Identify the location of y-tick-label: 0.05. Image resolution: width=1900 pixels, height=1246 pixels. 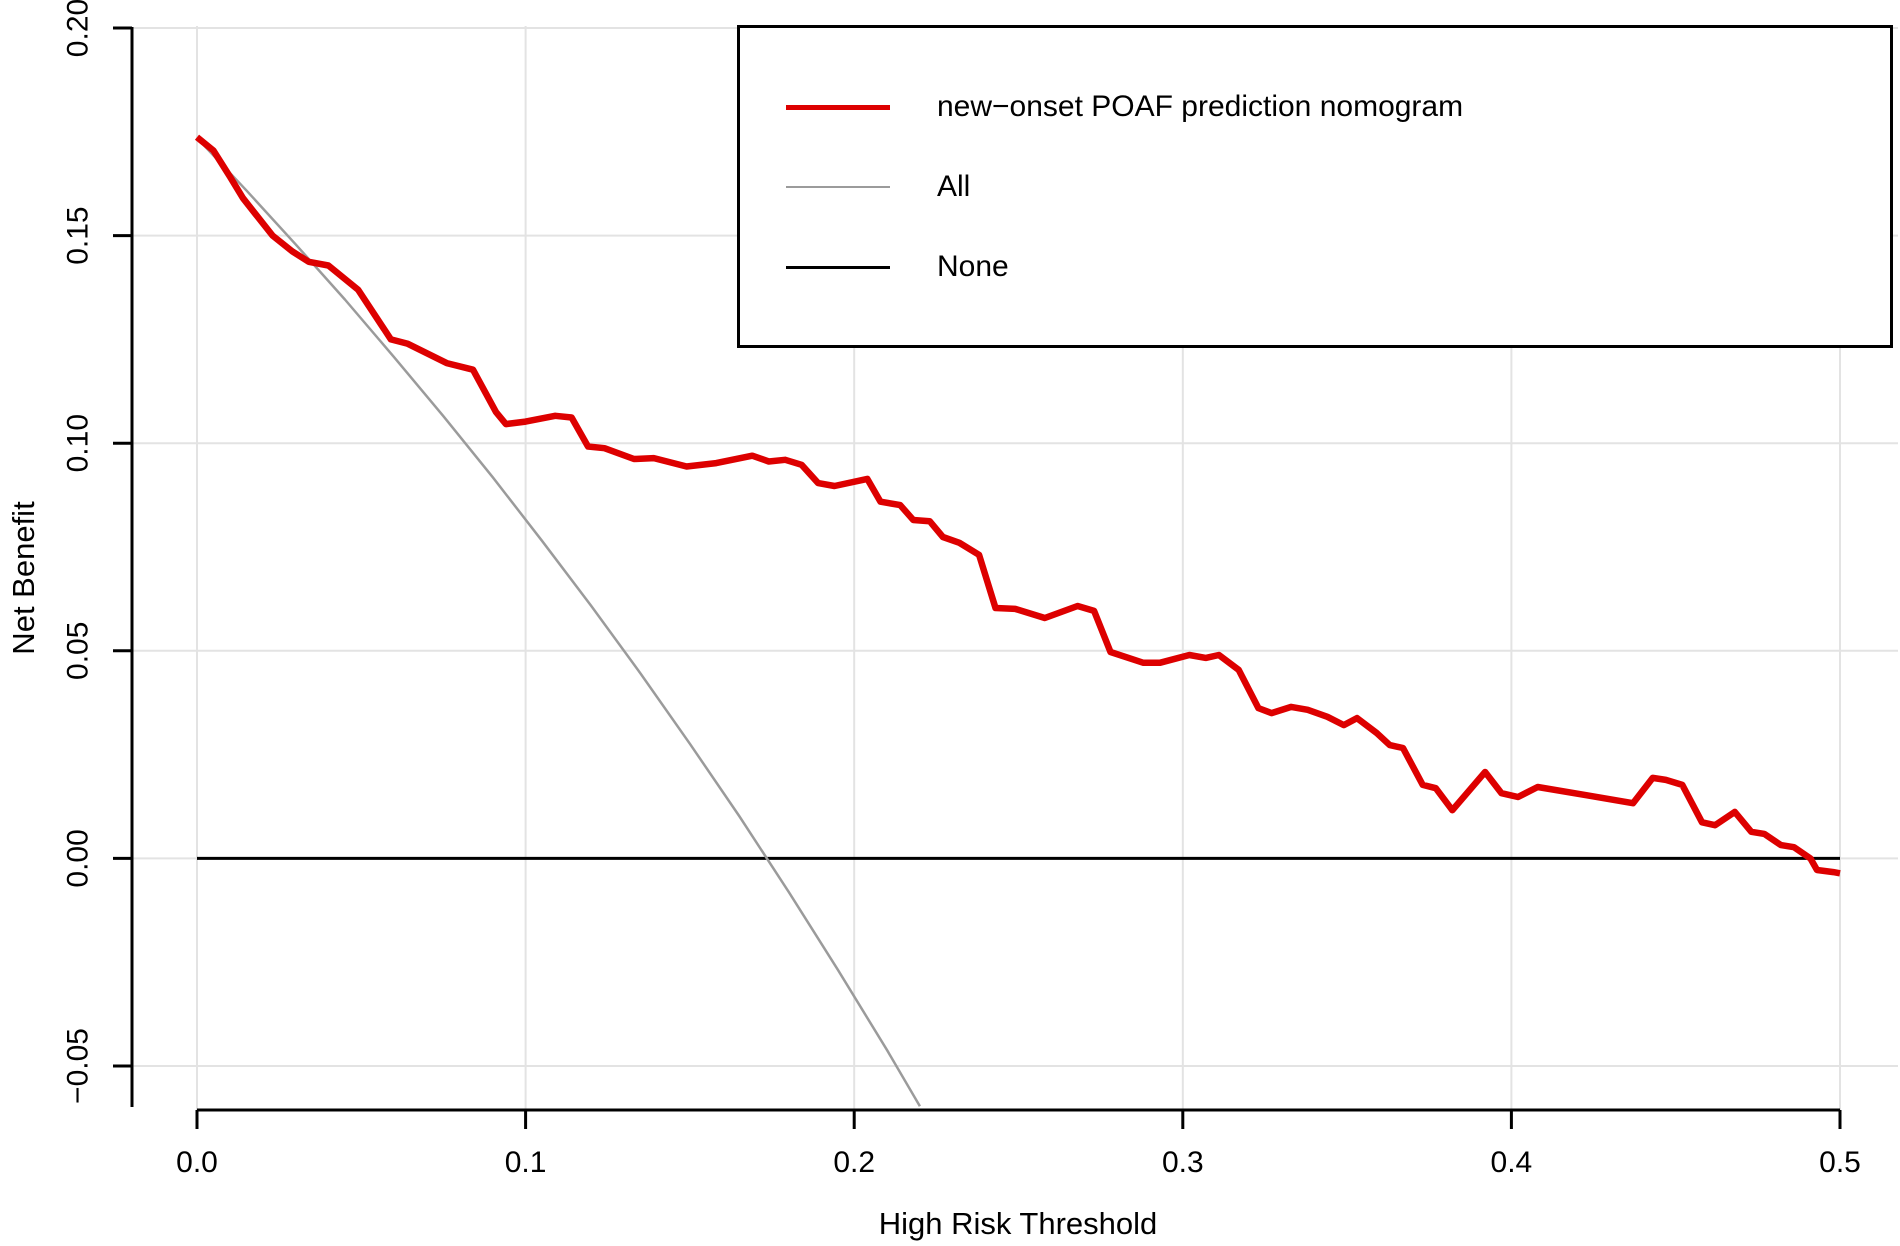
(78, 651).